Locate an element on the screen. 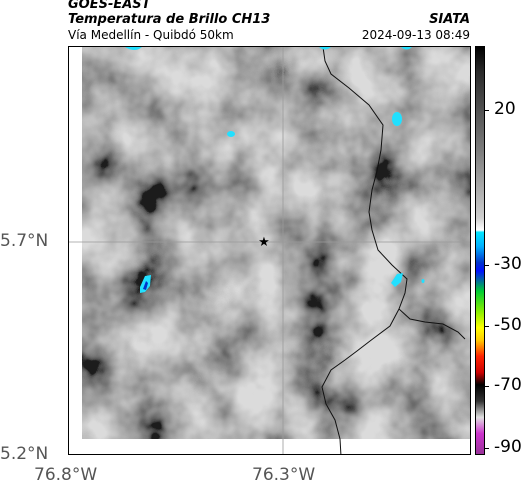  lon-label-76.3: 76.3°W is located at coordinates (284, 475).